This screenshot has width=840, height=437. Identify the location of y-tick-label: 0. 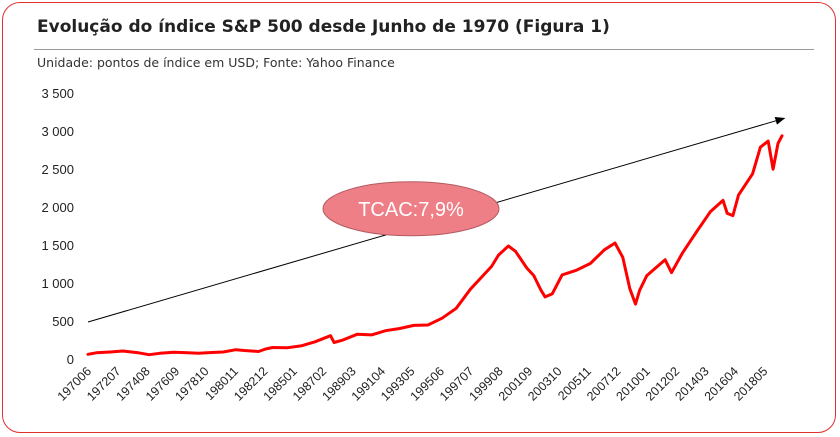
(70, 359).